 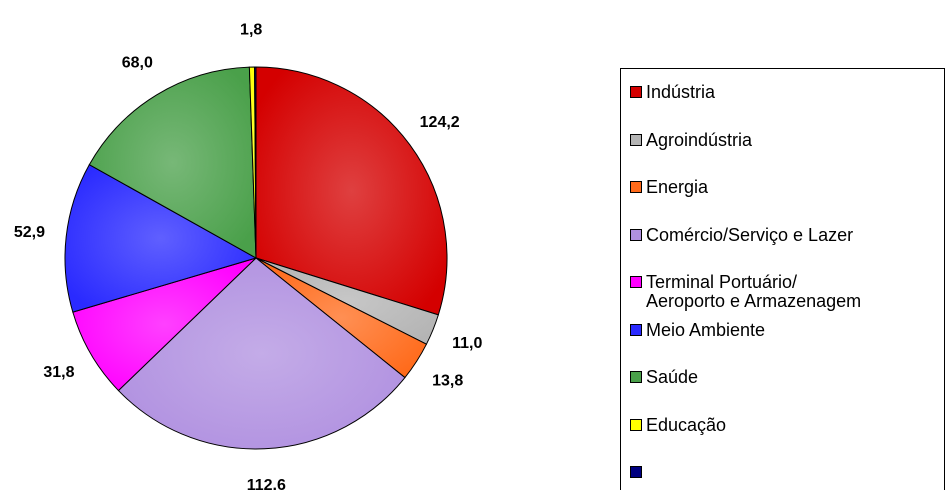 I want to click on legend-label: Meio Ambiente, so click(x=706, y=329).